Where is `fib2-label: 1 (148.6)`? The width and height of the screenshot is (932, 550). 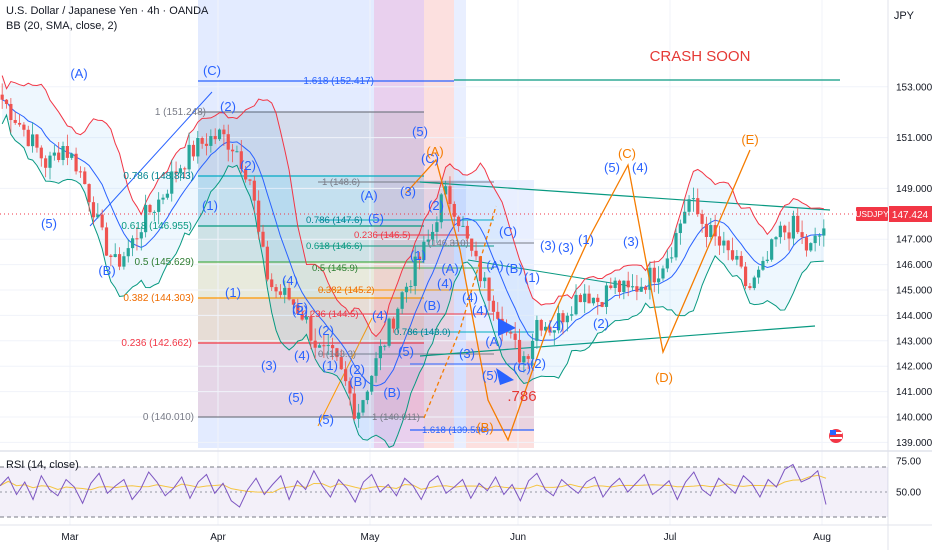
fib2-label: 1 (148.6) is located at coordinates (341, 182).